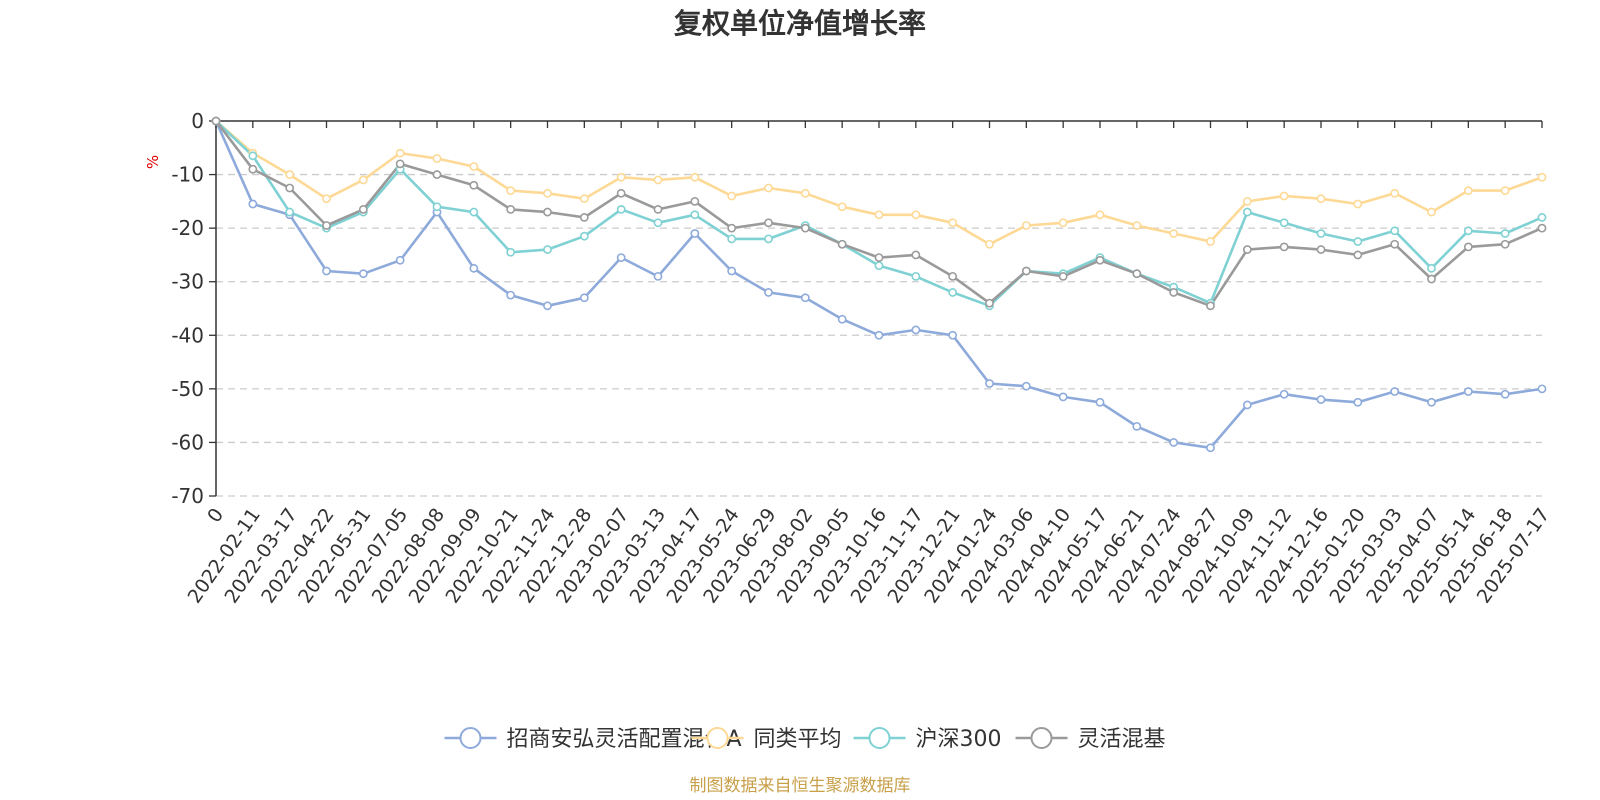 The width and height of the screenshot is (1600, 800). Describe the element at coordinates (187, 282) in the screenshot. I see `y-tick-label: -30` at that location.